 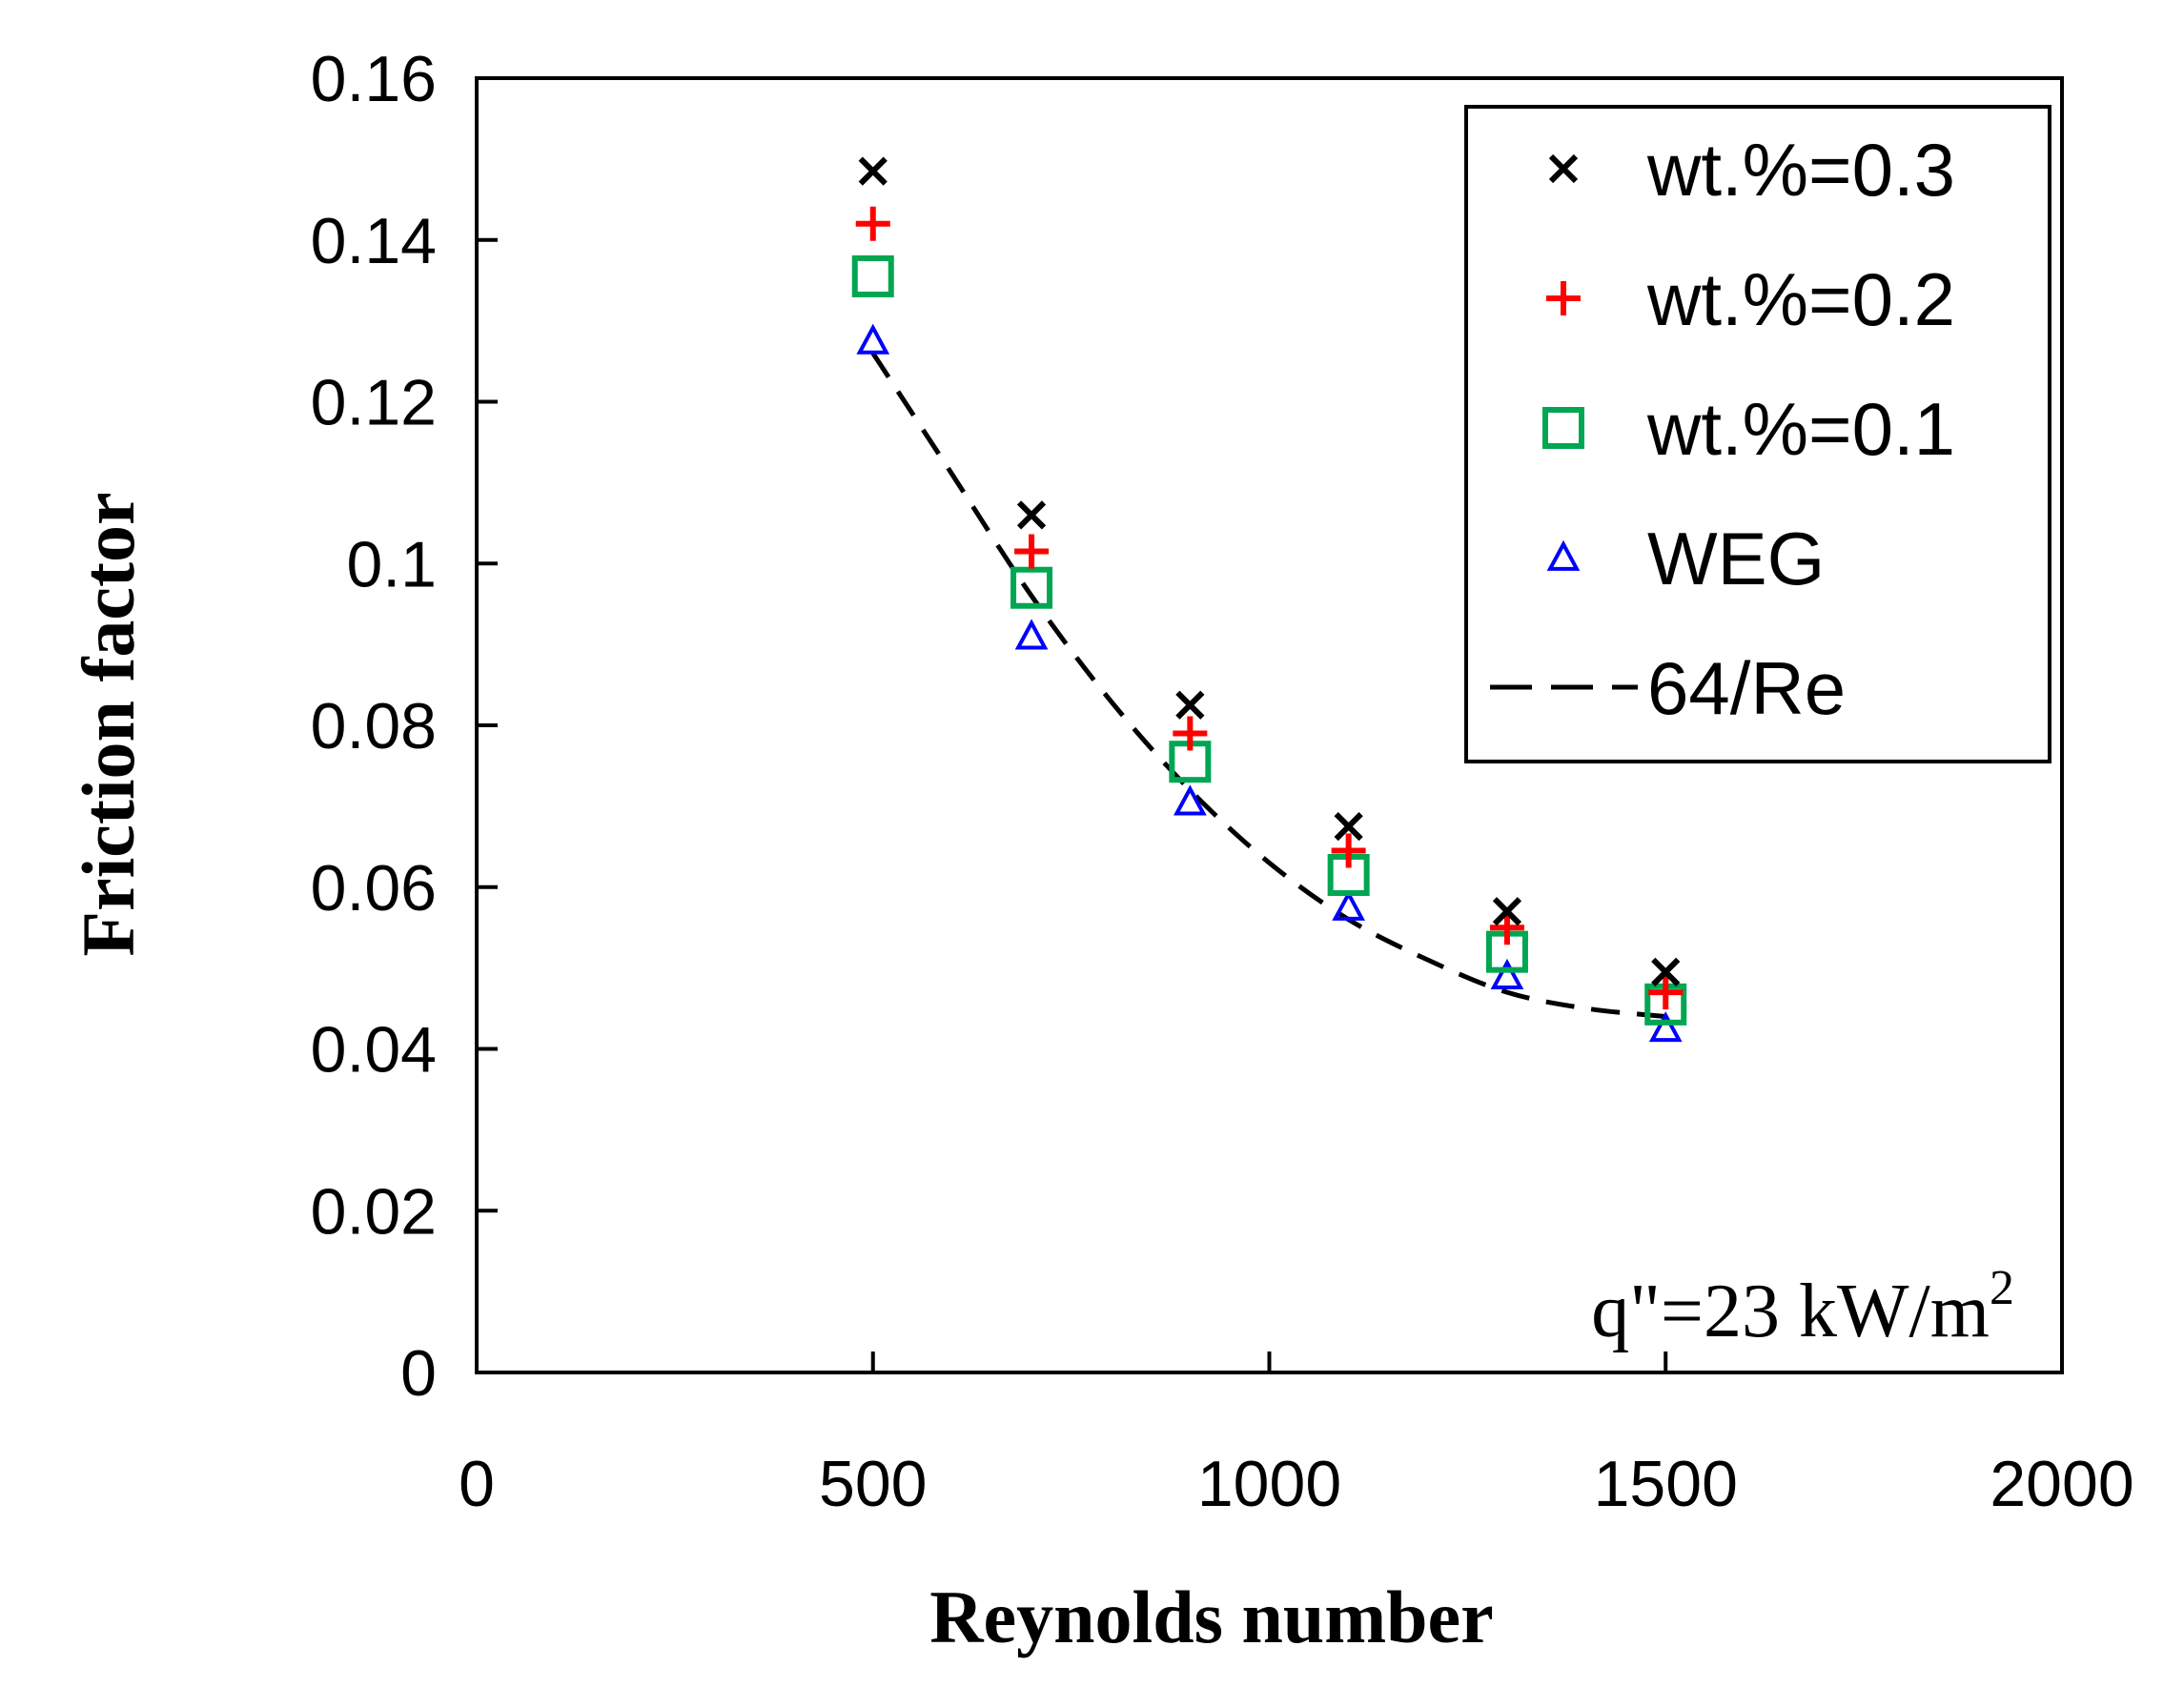 I want to click on legend-entry-wt-0-3: wt.%=0.3, so click(x=1751, y=170).